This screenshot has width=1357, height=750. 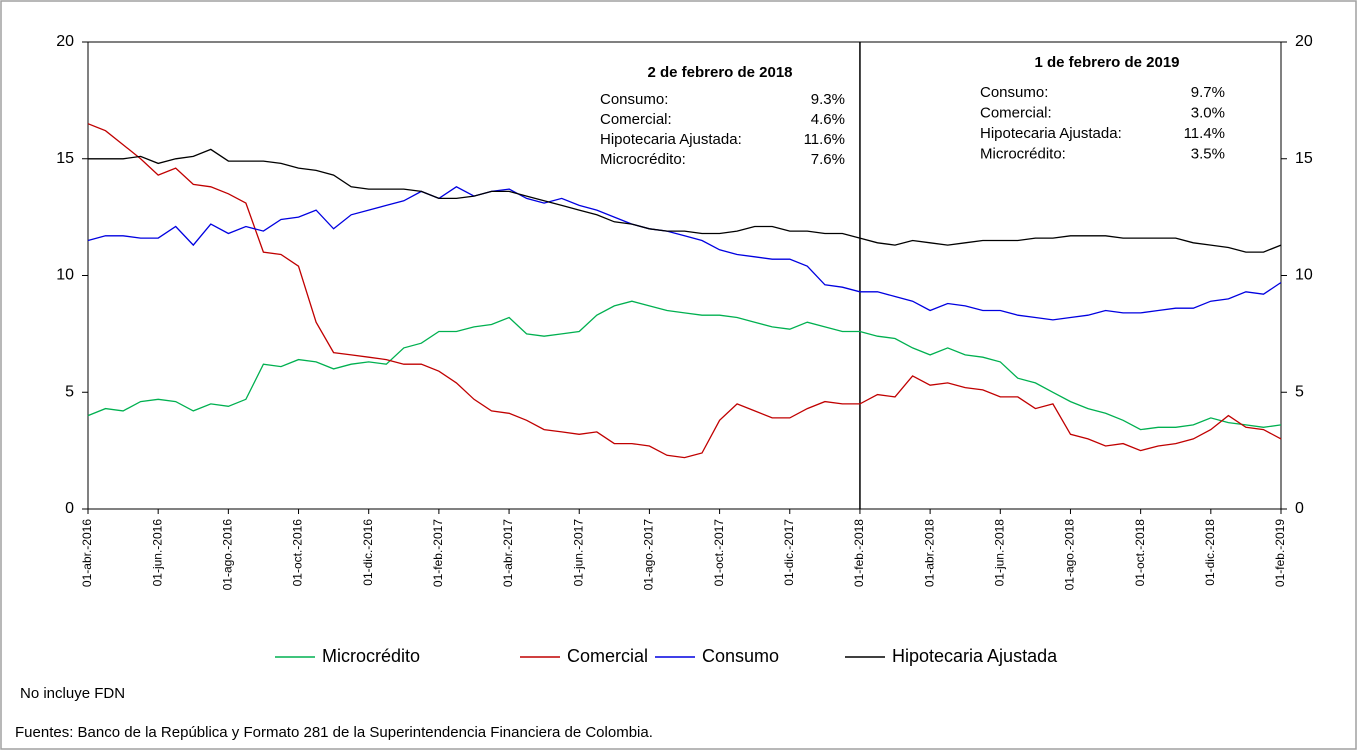 I want to click on legend-label: Microcrédito, so click(x=371, y=656).